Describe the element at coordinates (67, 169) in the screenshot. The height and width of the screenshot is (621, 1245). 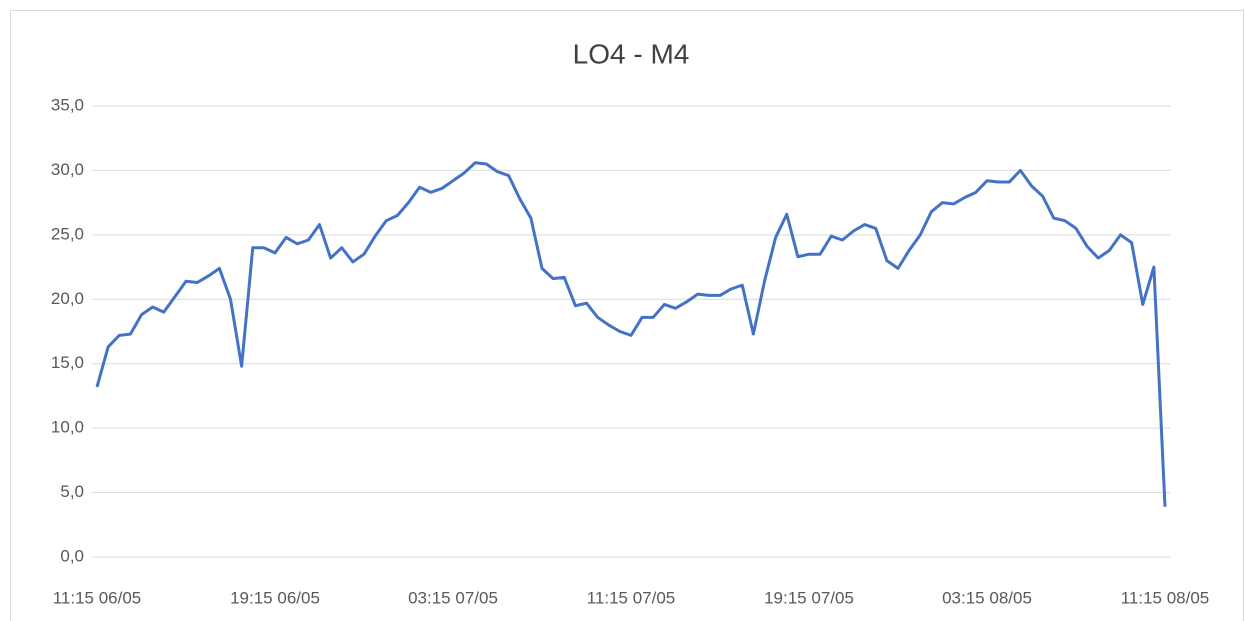
I see `y-tick-label: 30,0` at that location.